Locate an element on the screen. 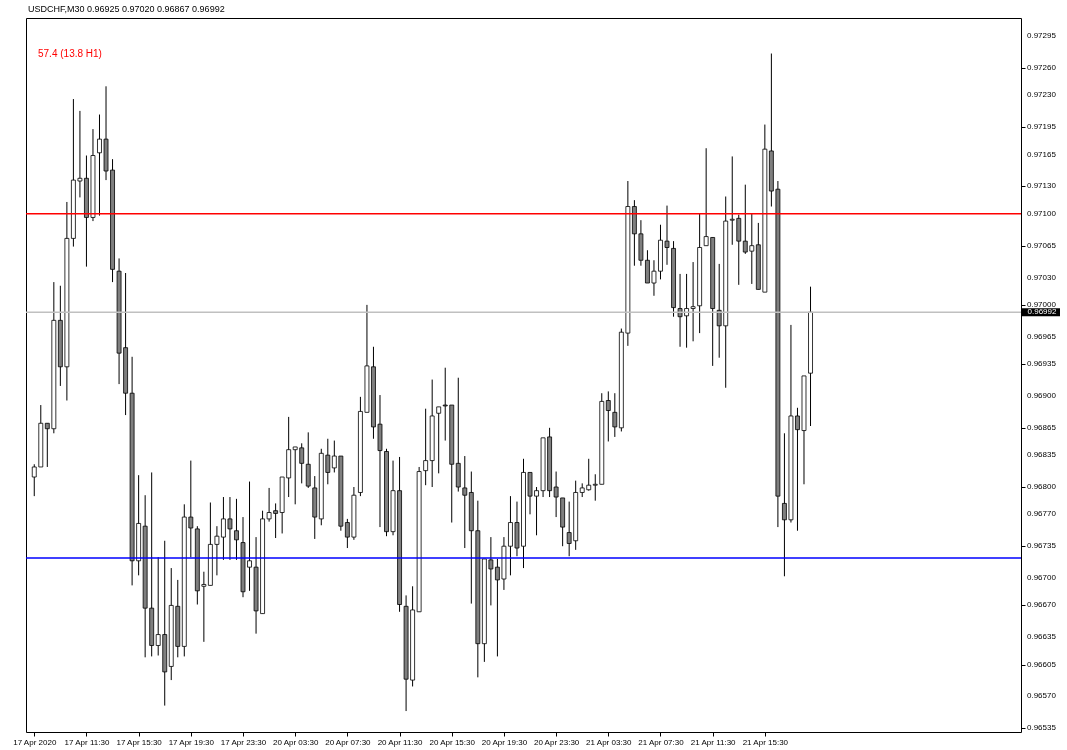 This screenshot has width=1067, height=750. x-tick-label: 17 Apr 15:30 is located at coordinates (139, 742).